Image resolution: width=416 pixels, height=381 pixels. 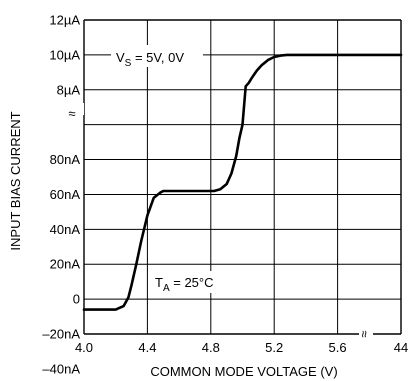 I want to click on y-tick-label: 10µA, so click(x=64, y=54).